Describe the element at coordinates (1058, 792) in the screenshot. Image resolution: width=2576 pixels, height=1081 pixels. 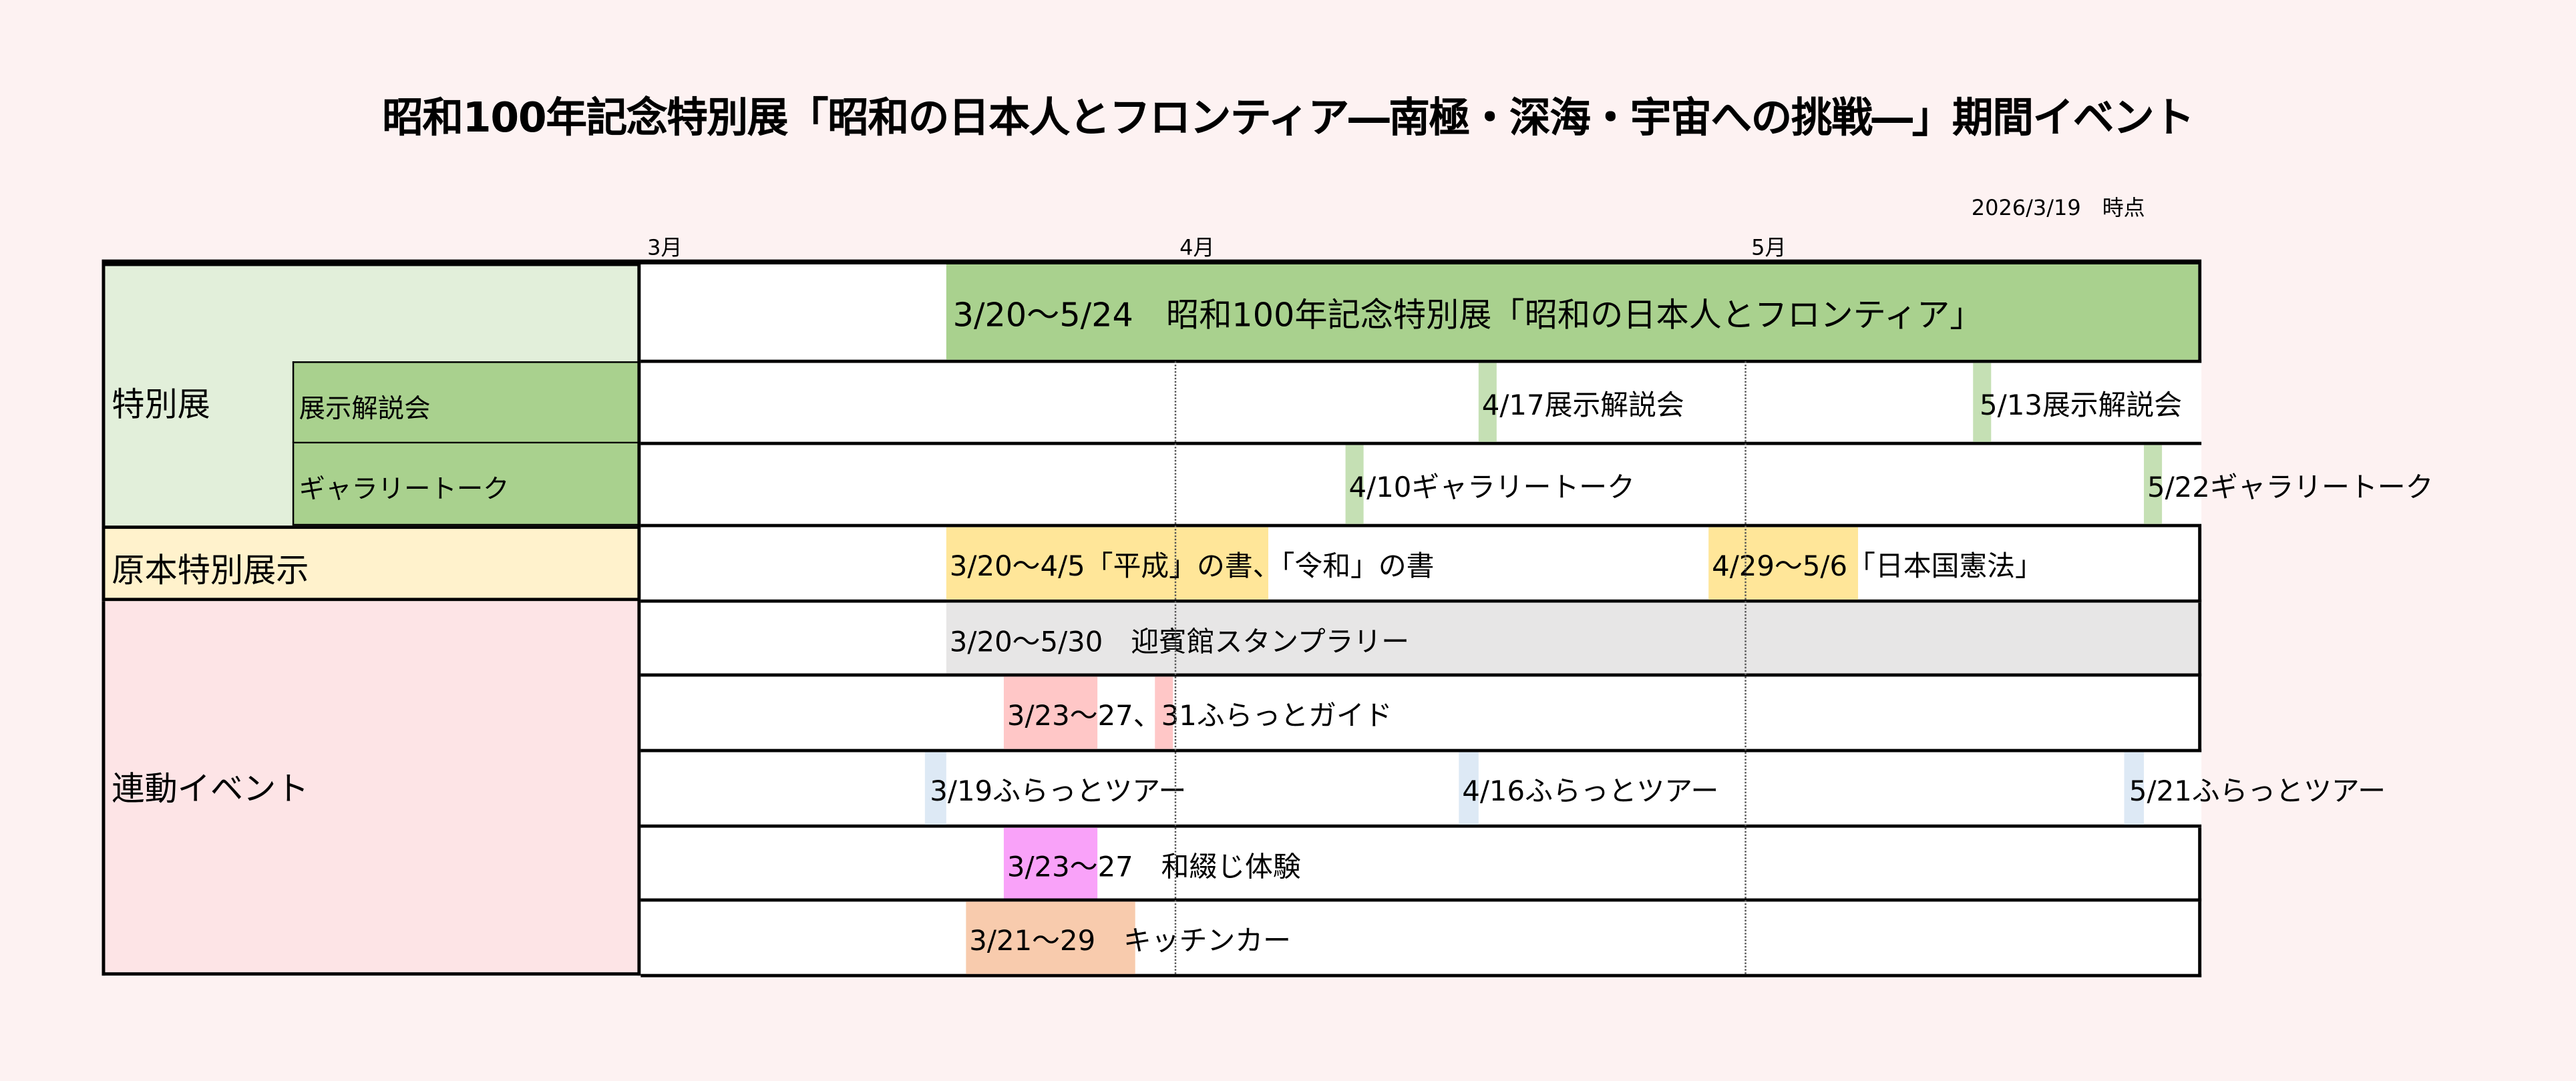
I see `event-label: 3/19ふらっとツアー` at that location.